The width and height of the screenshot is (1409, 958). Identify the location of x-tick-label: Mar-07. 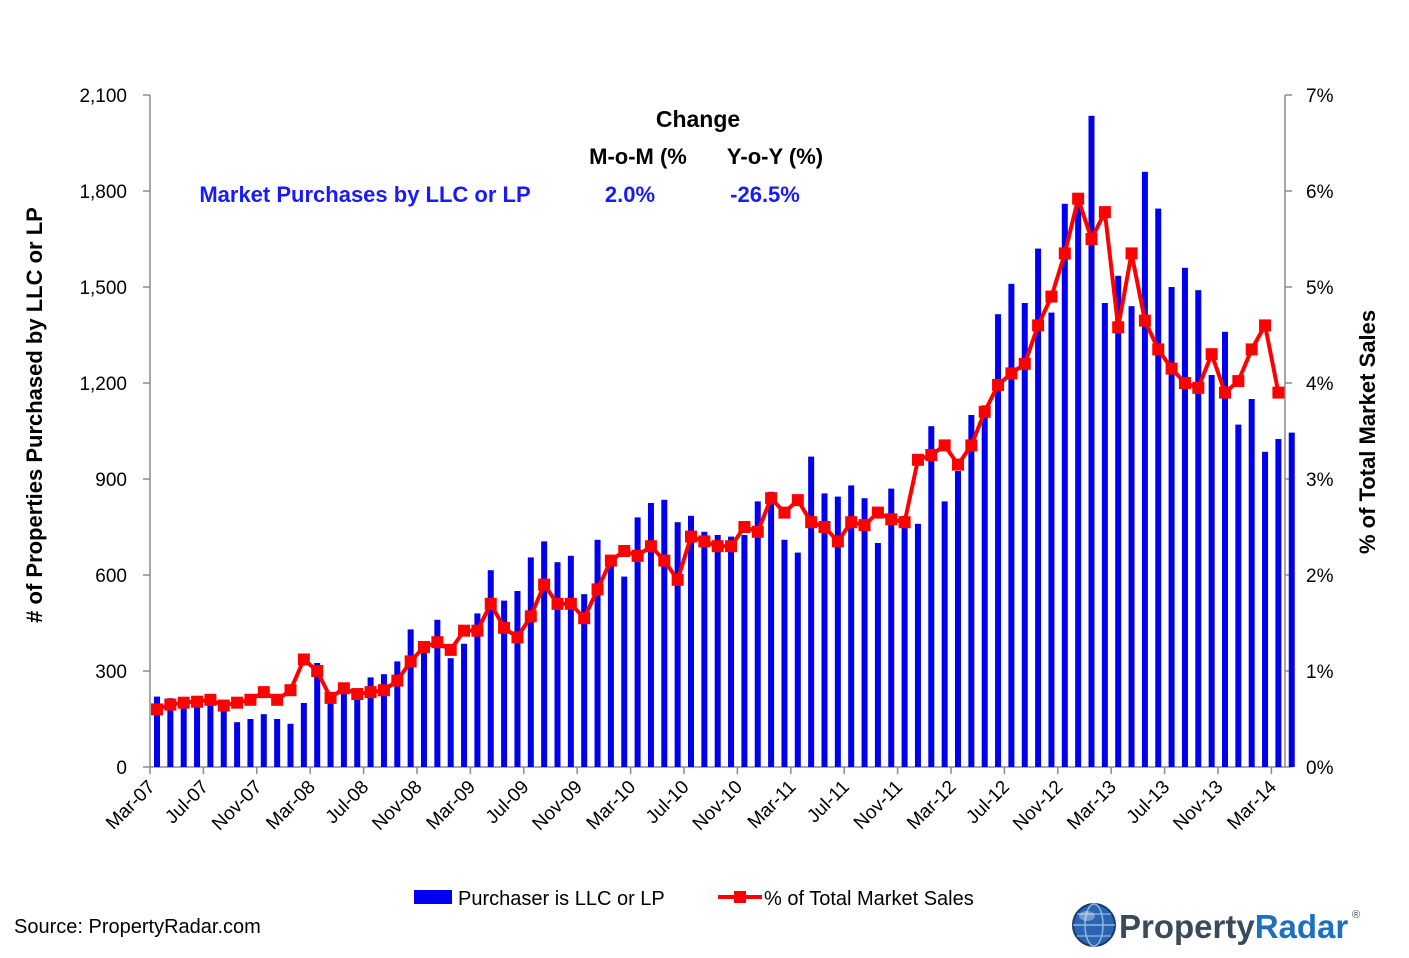
(130, 805).